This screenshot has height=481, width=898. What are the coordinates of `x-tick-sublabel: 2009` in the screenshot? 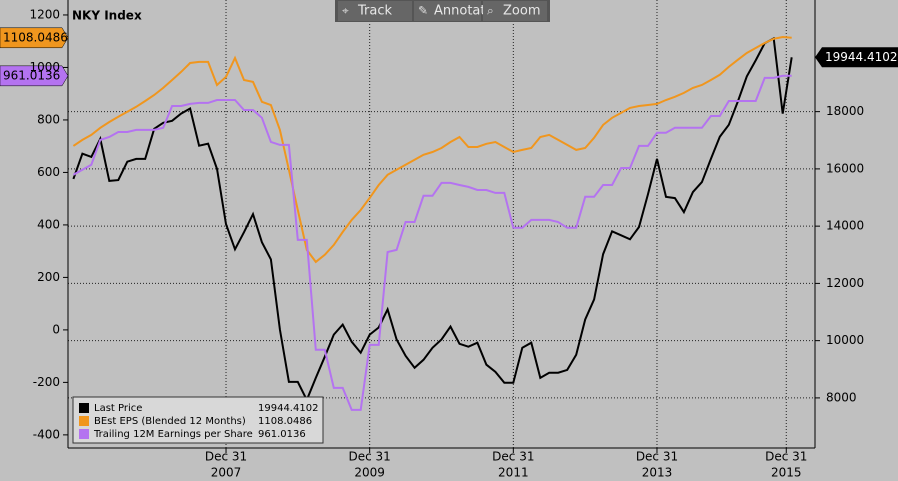 It's located at (369, 473).